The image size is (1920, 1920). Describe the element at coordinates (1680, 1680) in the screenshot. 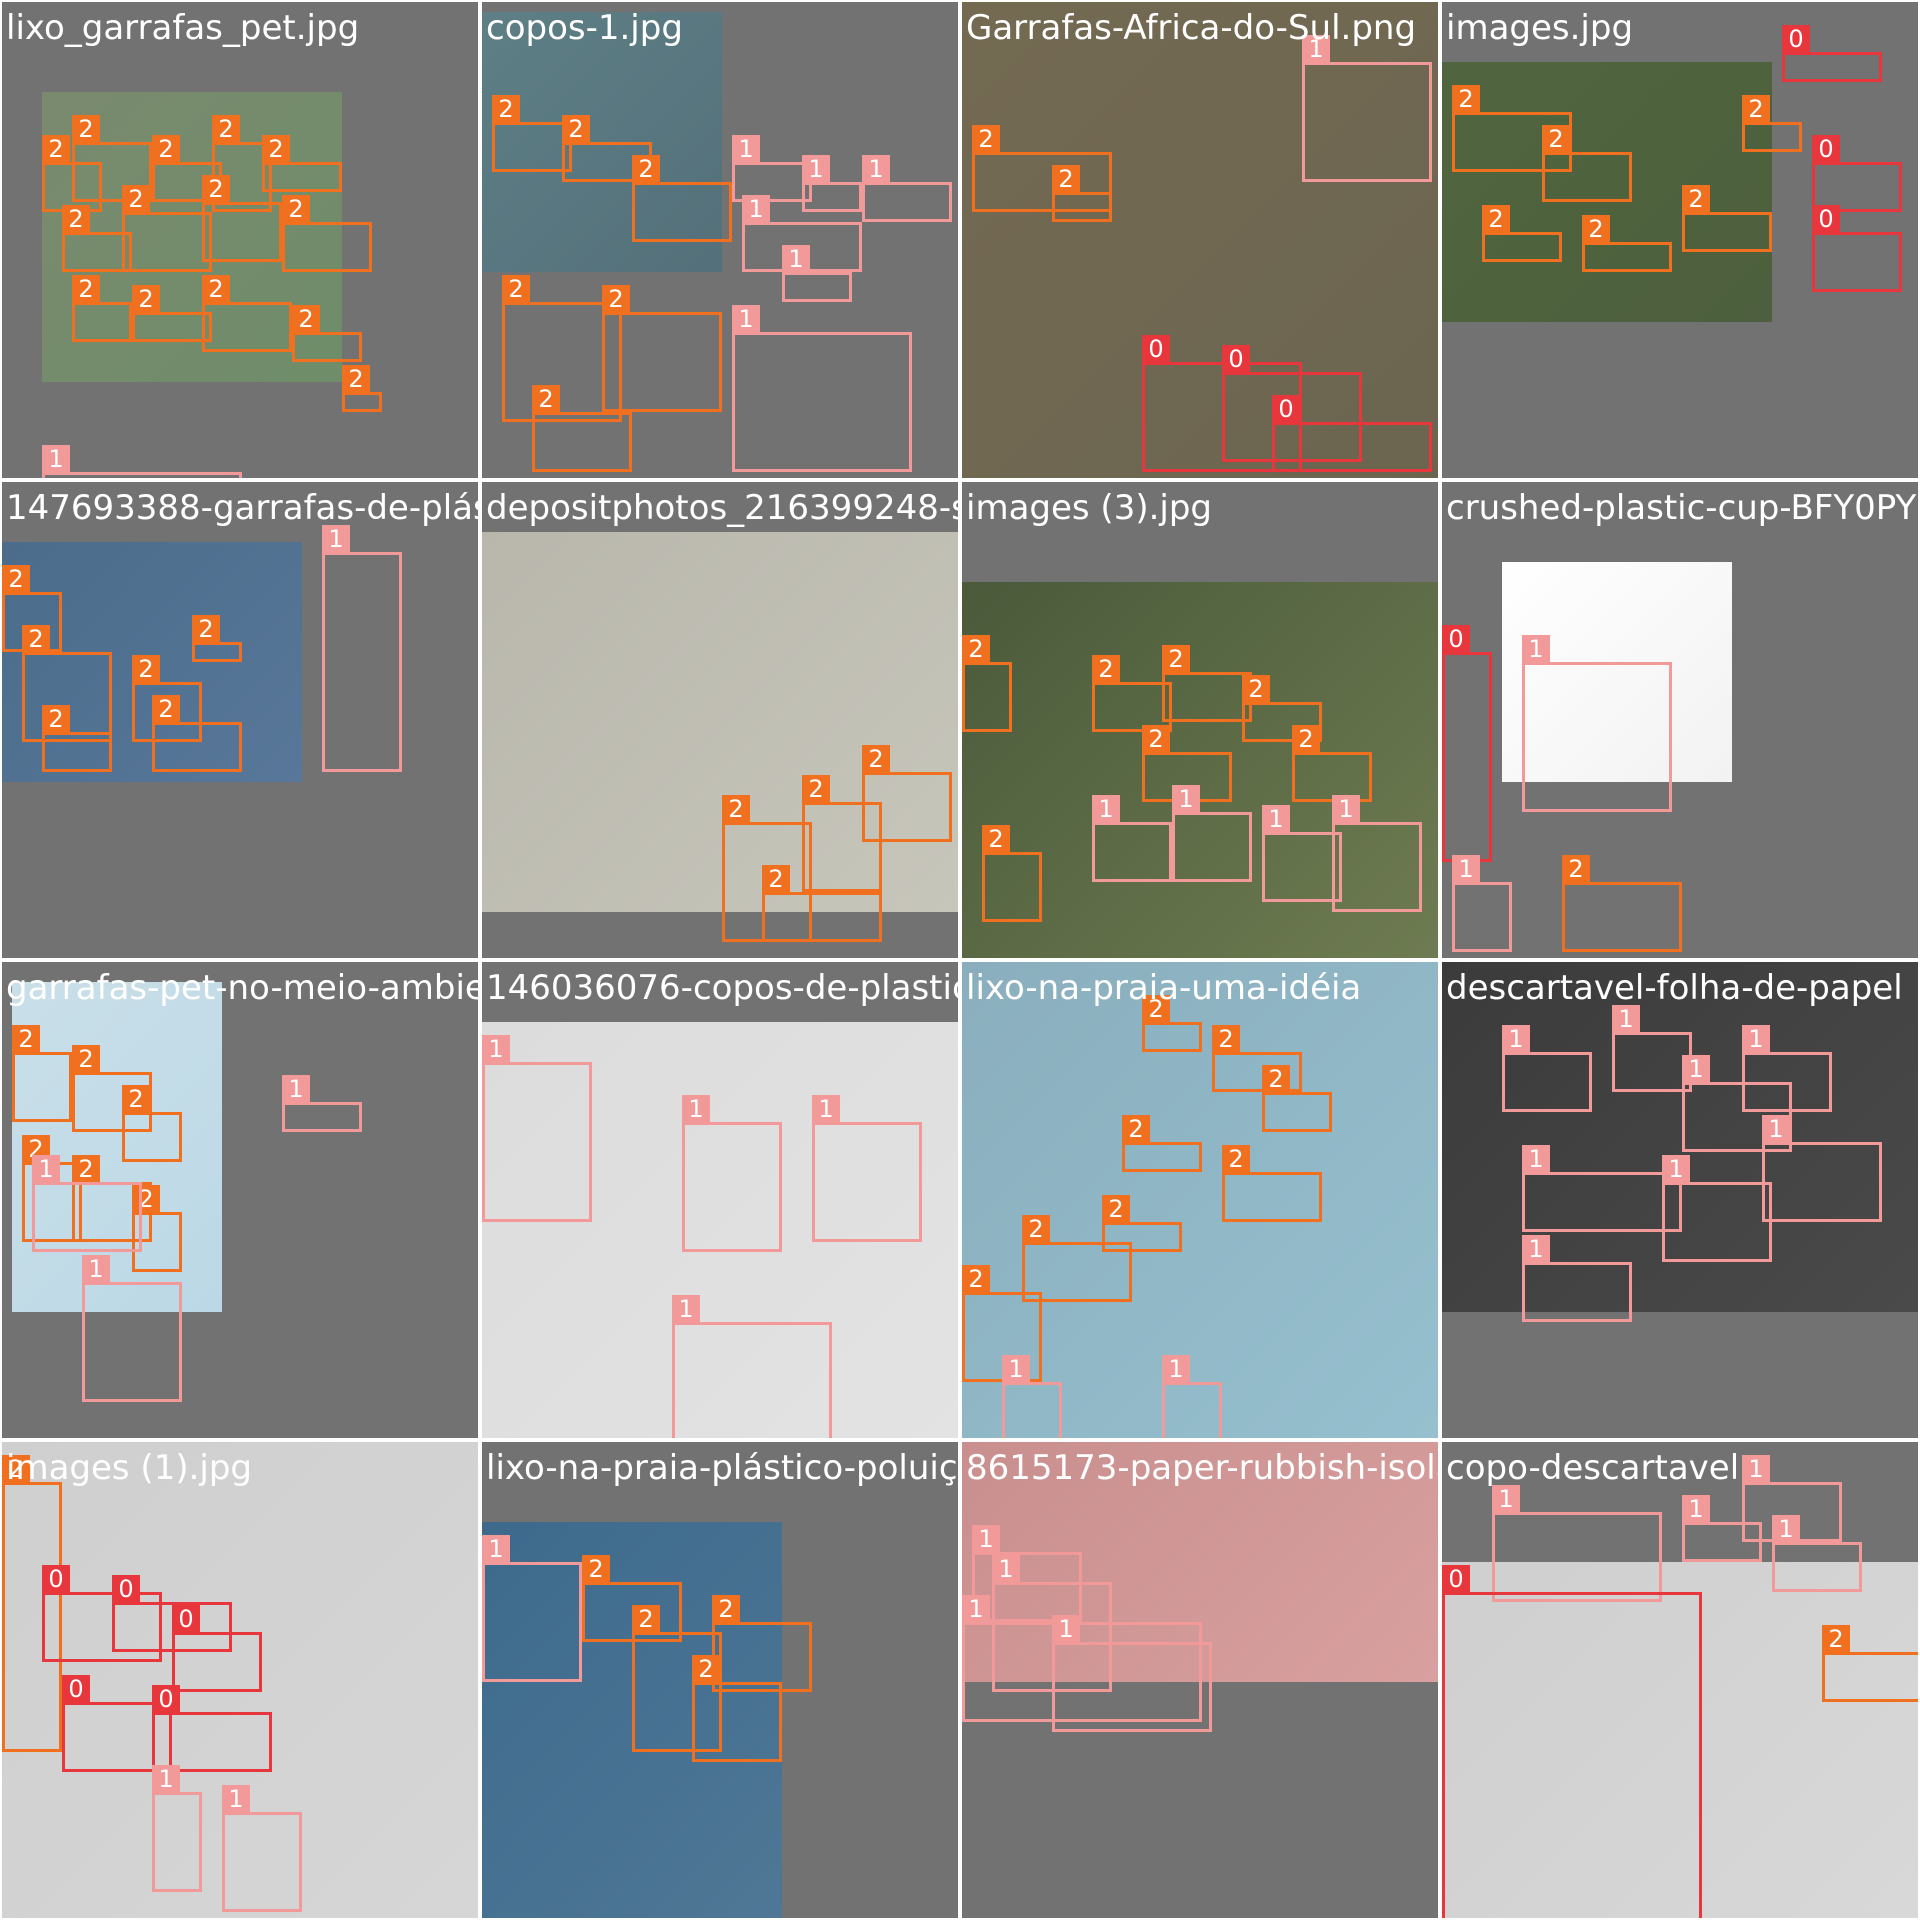

I see `mosaic-tile: copo-descartavel 1 0 2 1 1 1` at that location.